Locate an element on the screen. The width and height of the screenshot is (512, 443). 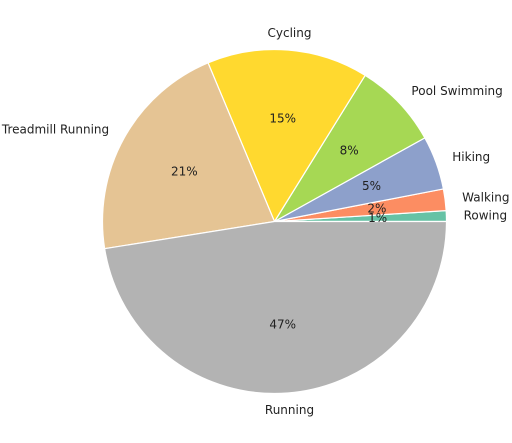
category-label-running: Running is located at coordinates (289, 410).